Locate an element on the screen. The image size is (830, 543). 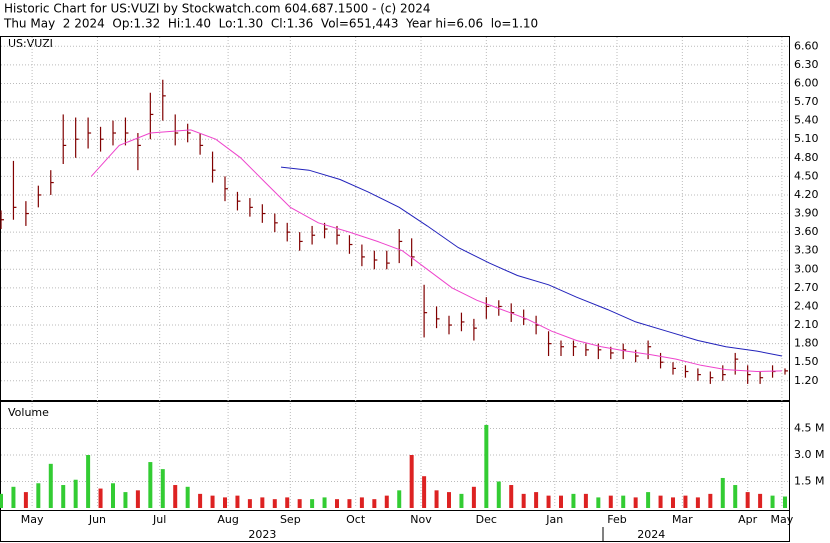
x-tick-label: Jun is located at coordinates (97, 519).